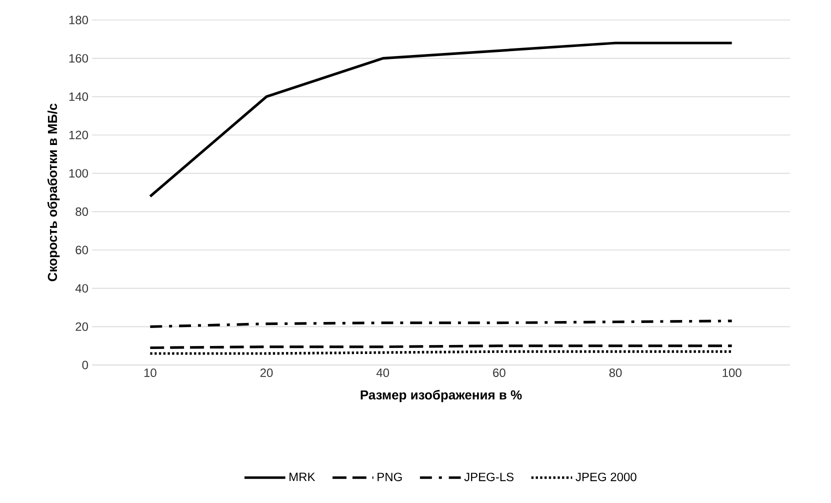  I want to click on y-tick-label: 40, so click(81, 288).